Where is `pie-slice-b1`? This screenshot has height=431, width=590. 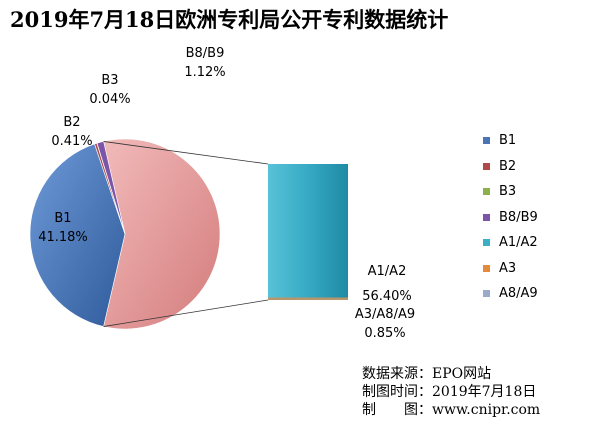 pie-slice-b1 is located at coordinates (77, 235).